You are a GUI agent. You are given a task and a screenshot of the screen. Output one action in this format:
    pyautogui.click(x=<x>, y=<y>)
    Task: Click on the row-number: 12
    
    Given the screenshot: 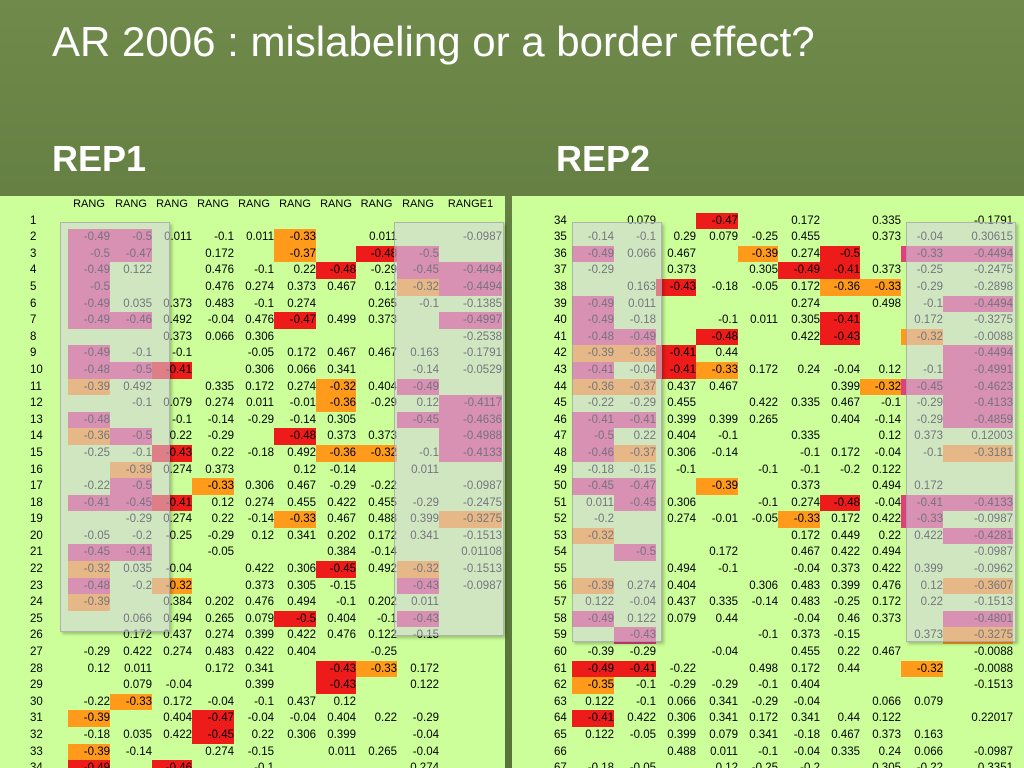 What is the action you would take?
    pyautogui.click(x=36, y=403)
    